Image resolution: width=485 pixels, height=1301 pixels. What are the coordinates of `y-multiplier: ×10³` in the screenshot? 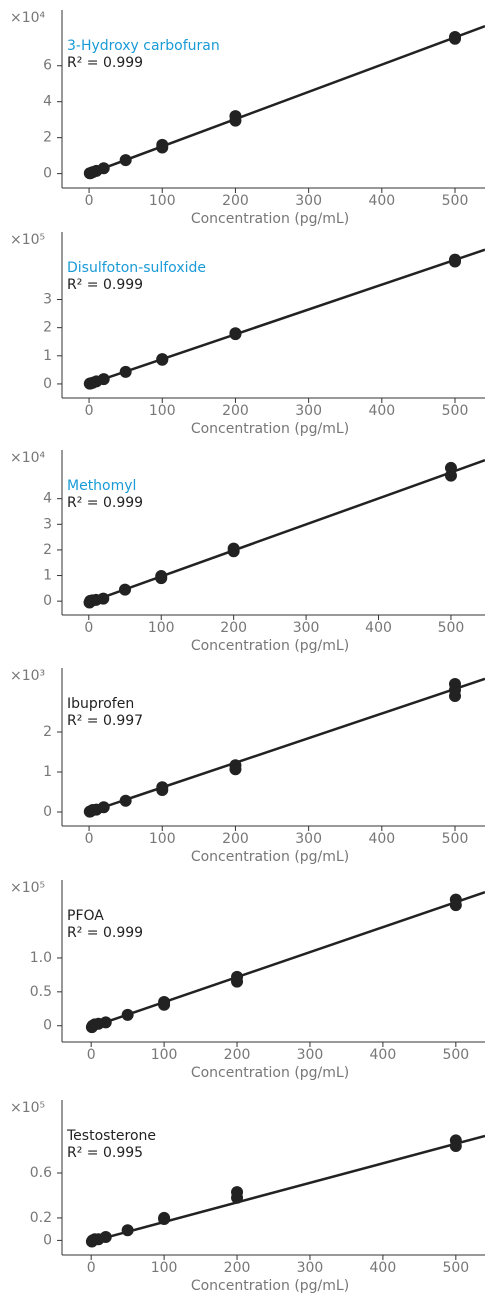 It's located at (27, 676).